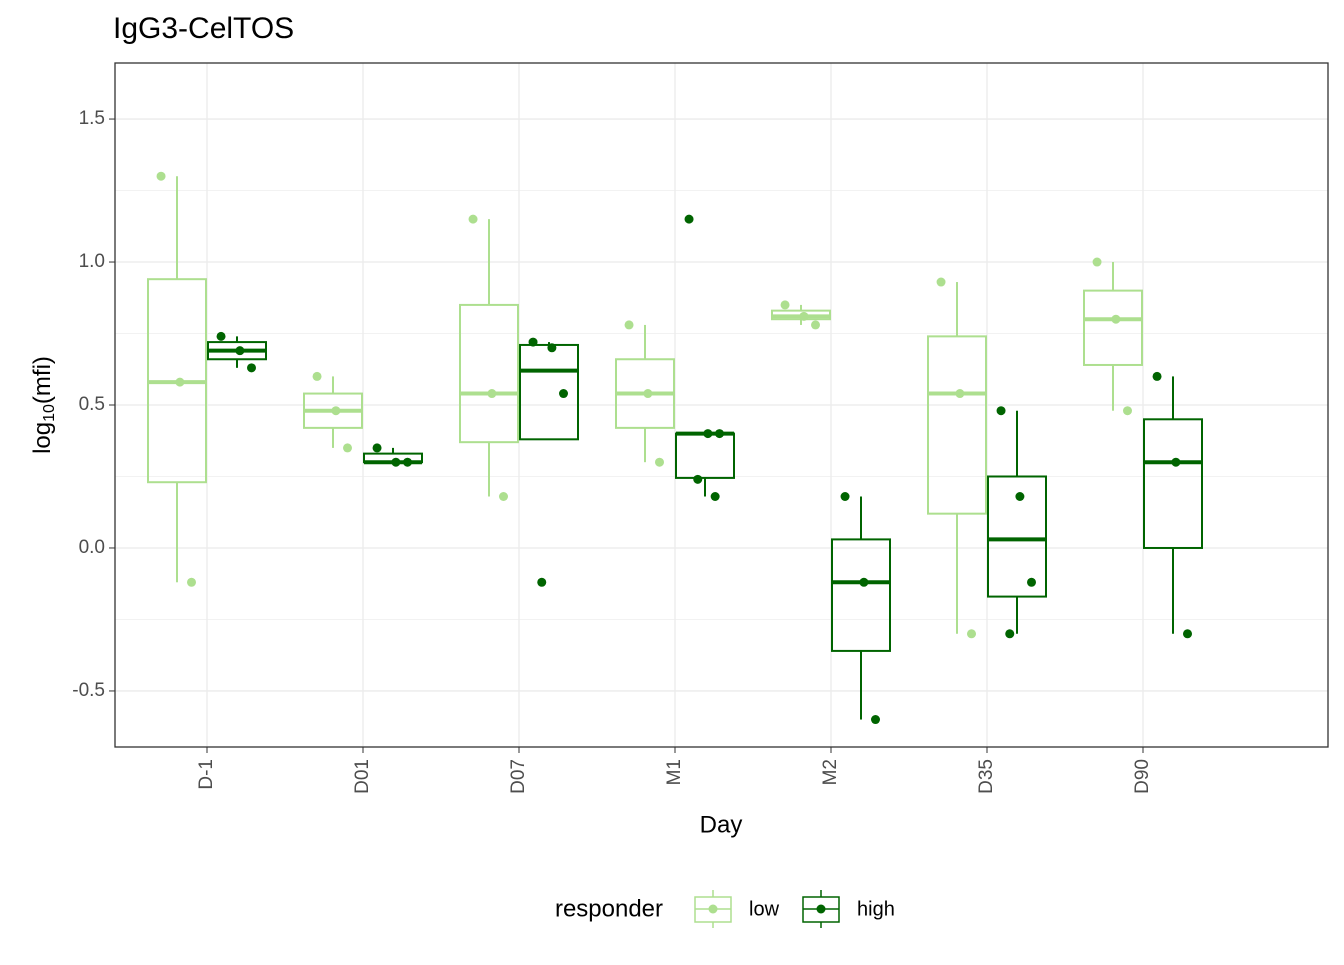 The height and width of the screenshot is (965, 1344). I want to click on y-tick-label: 0.5, so click(92, 404).